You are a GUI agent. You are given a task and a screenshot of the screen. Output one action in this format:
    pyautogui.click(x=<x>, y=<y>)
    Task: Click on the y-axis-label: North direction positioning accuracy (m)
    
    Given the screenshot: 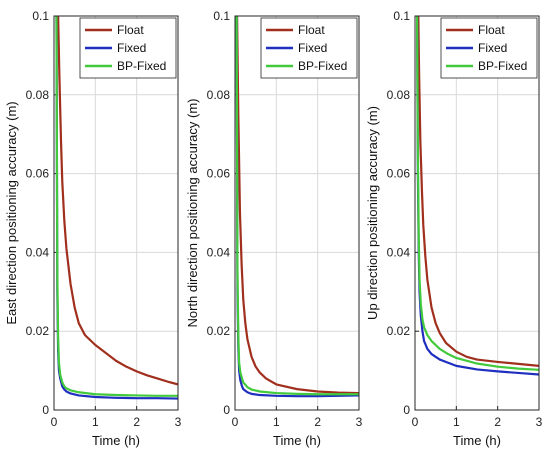 What is the action you would take?
    pyautogui.click(x=192, y=212)
    